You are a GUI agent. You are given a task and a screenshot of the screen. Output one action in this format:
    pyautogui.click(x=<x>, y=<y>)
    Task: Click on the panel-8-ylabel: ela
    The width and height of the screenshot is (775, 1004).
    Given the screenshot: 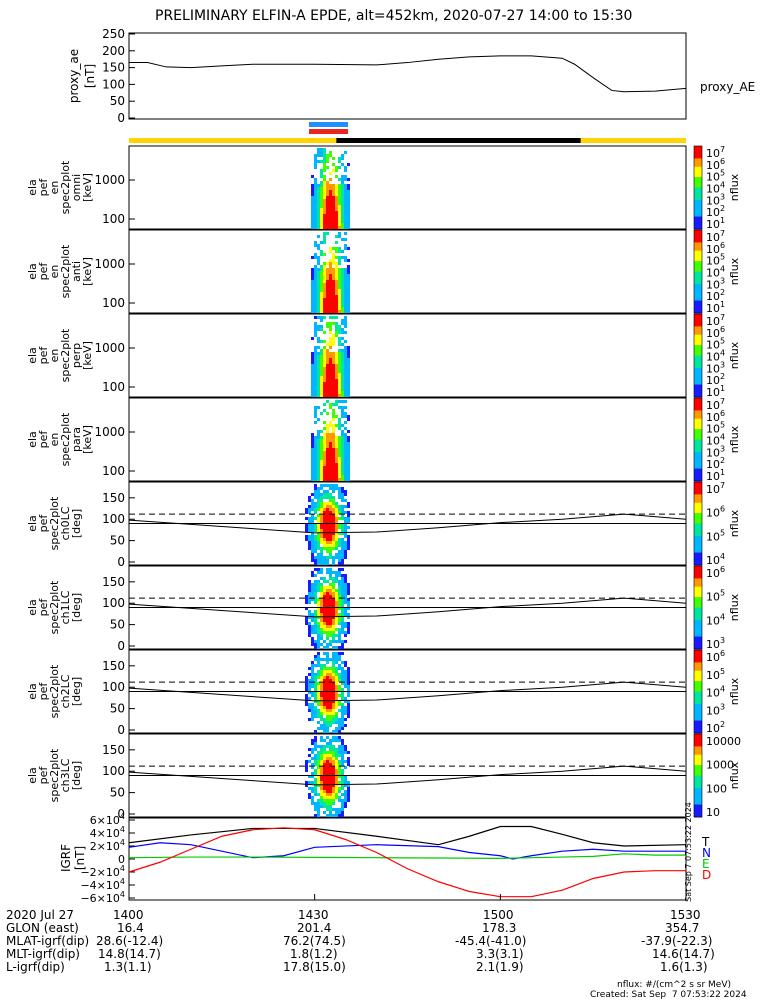 What is the action you would take?
    pyautogui.click(x=32, y=775)
    